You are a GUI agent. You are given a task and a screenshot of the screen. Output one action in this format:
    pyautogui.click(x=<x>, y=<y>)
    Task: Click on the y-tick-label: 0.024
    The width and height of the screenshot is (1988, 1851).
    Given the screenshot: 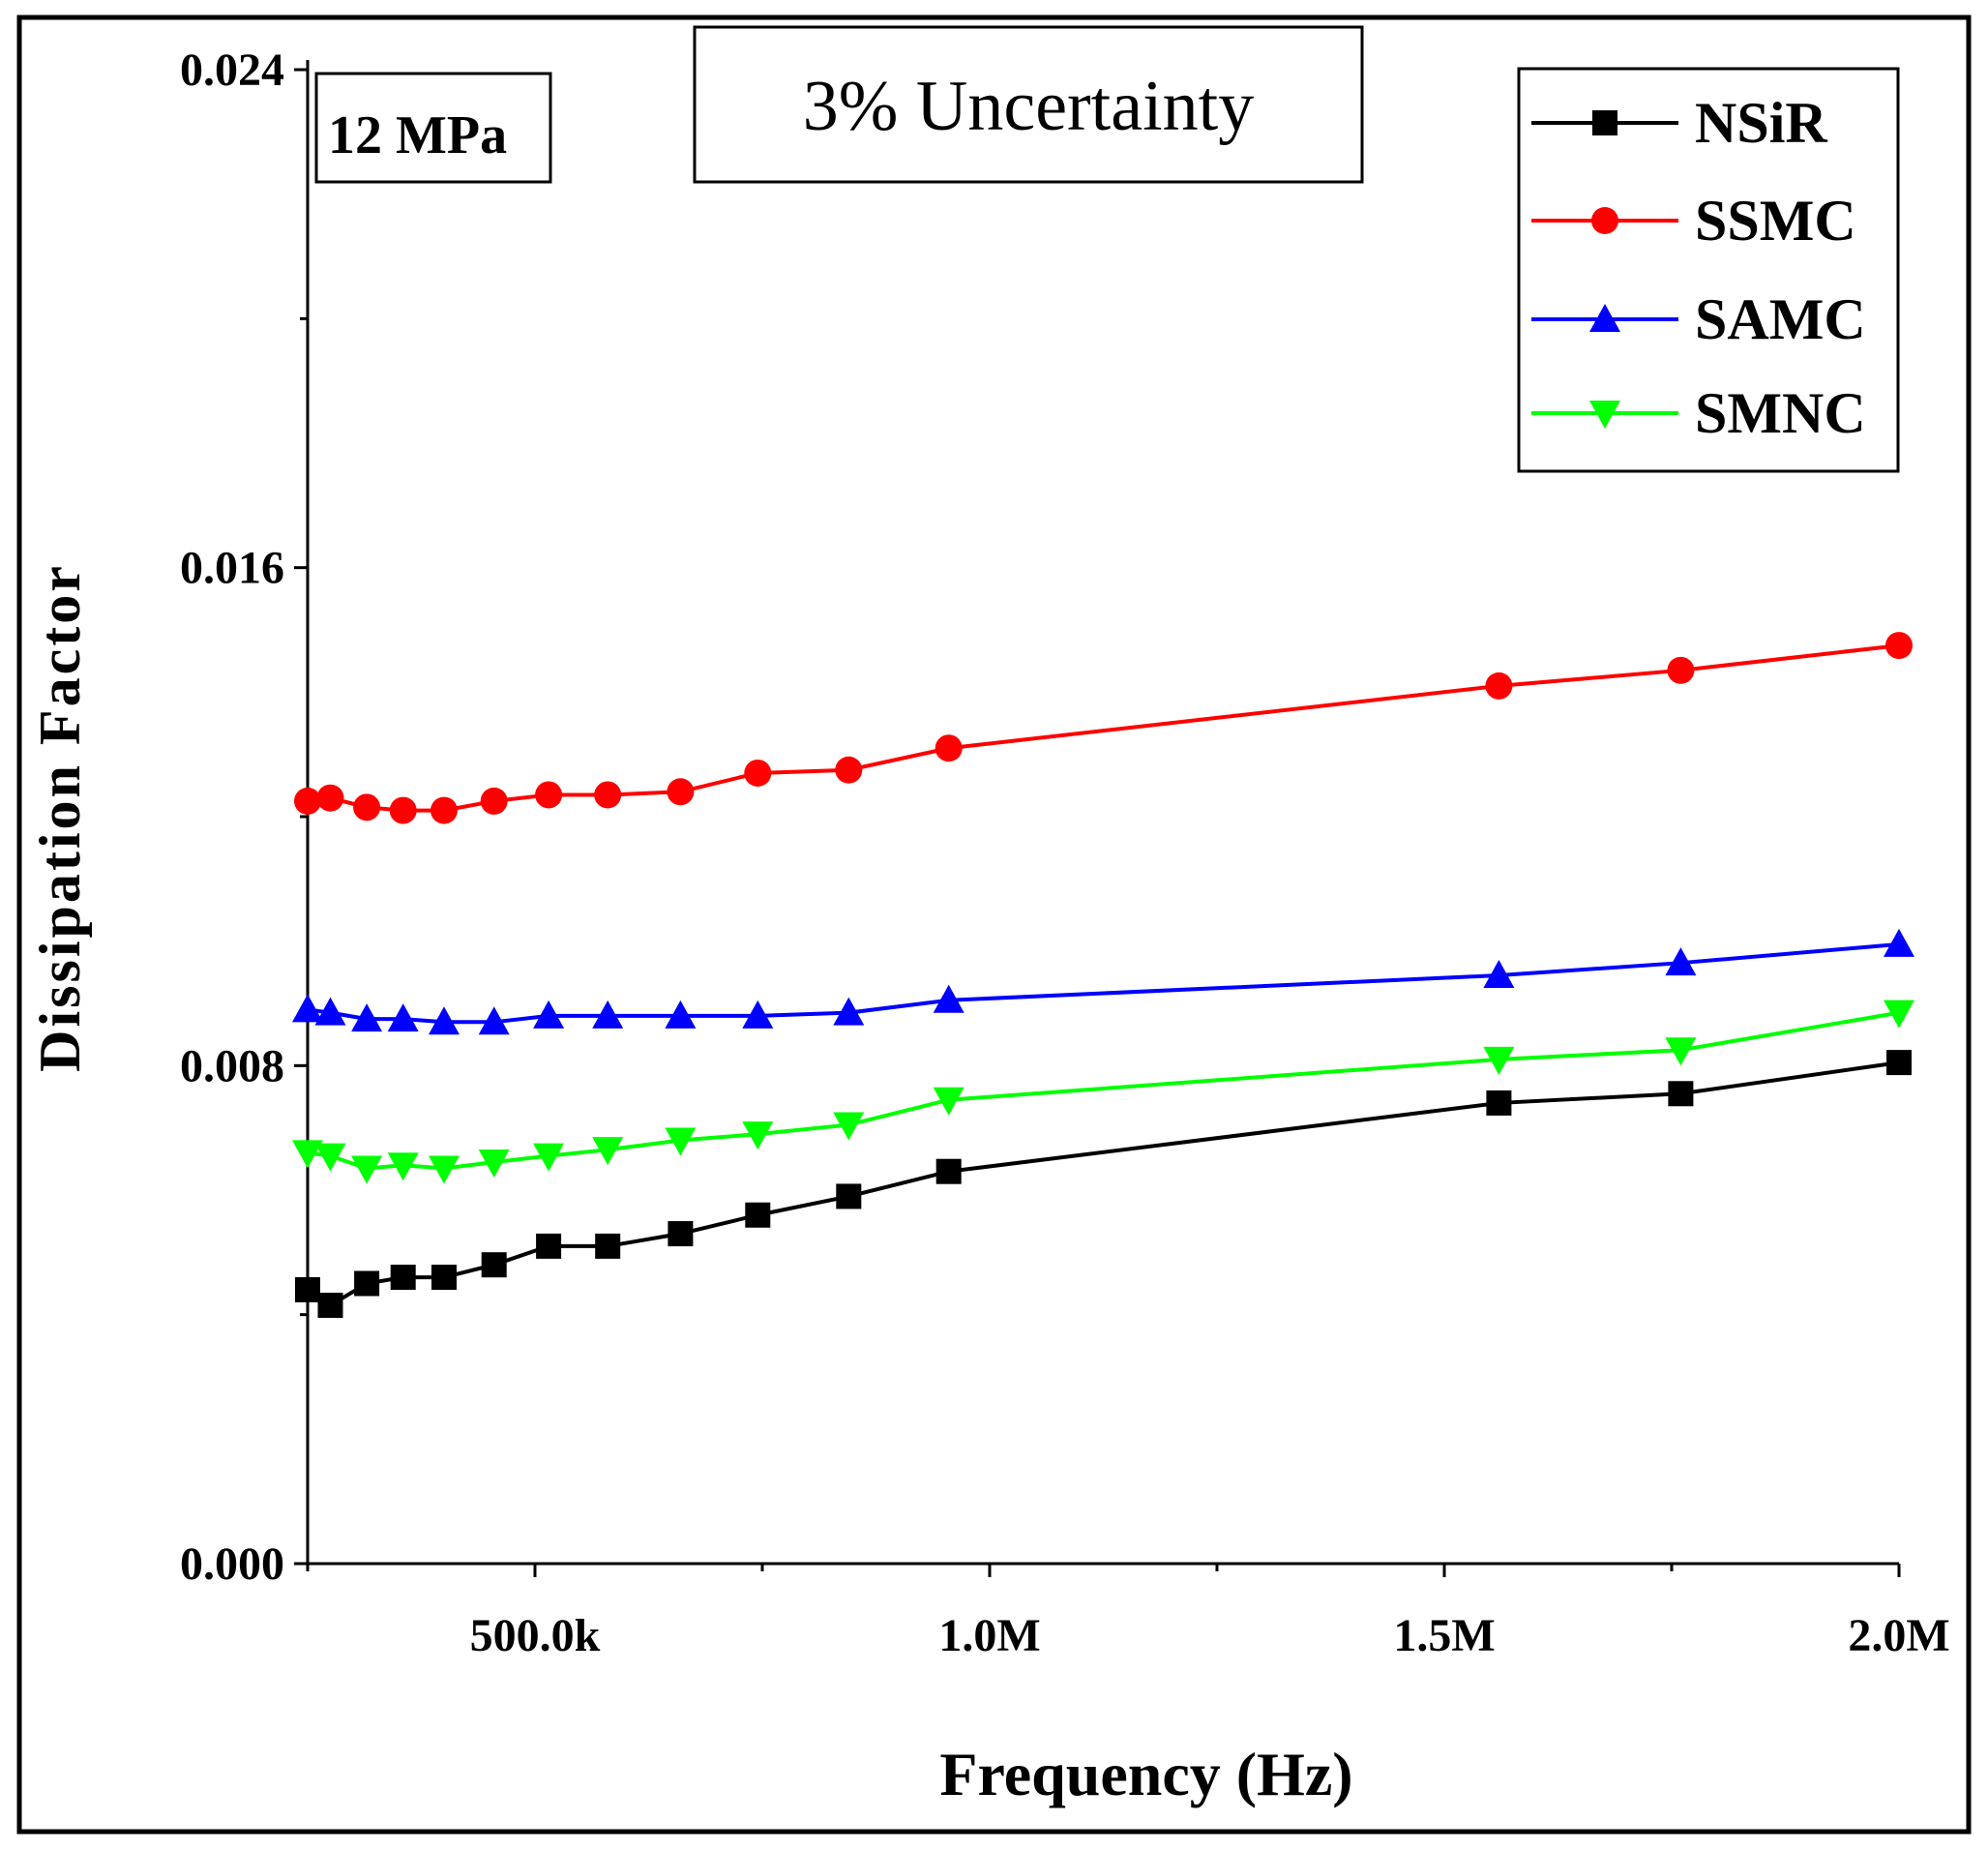 What is the action you would take?
    pyautogui.click(x=232, y=71)
    